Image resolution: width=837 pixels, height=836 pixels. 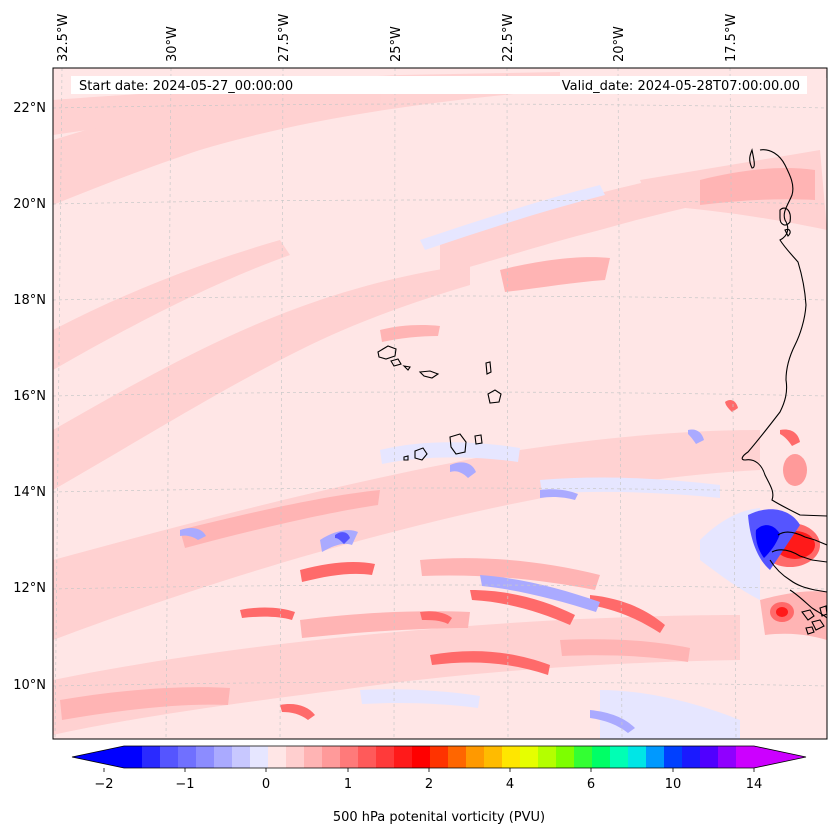 What do you see at coordinates (731, 38) in the screenshot?
I see `lon-label-17-5w: 17.5°W` at bounding box center [731, 38].